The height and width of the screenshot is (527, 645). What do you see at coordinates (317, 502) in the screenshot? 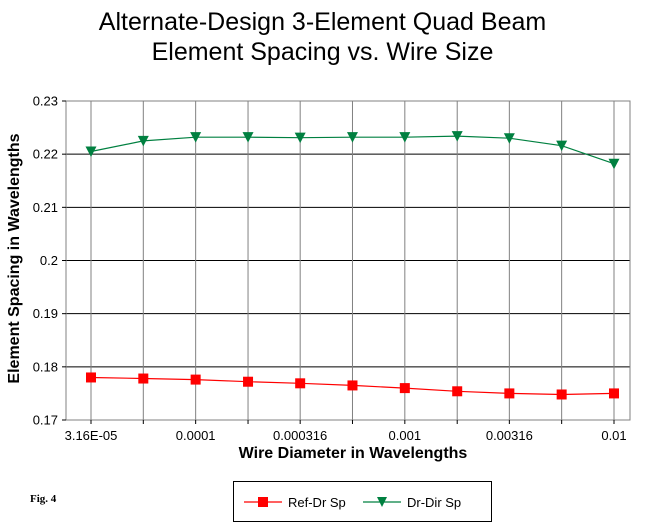
I see `legend-label-series-1: Ref-Dr Sp` at bounding box center [317, 502].